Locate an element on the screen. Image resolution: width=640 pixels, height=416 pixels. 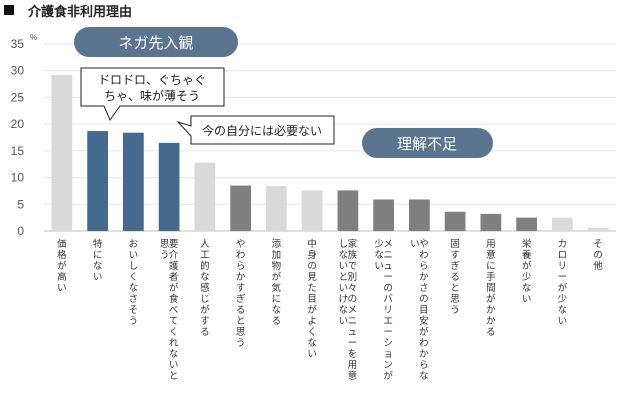
category-label: 固すぎると思う is located at coordinates (455, 277).